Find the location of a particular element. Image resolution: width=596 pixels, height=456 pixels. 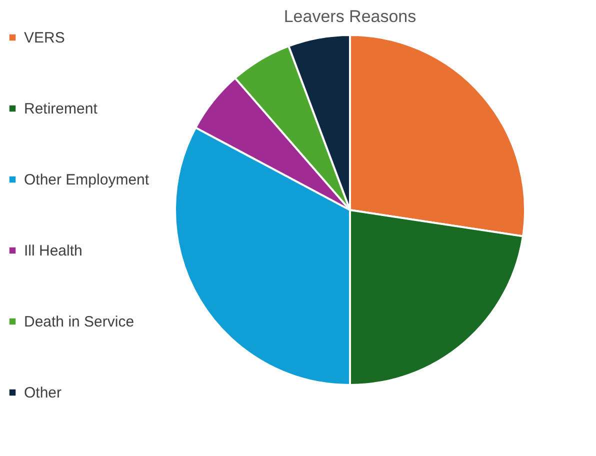

legend-label: Ill Health is located at coordinates (53, 251).